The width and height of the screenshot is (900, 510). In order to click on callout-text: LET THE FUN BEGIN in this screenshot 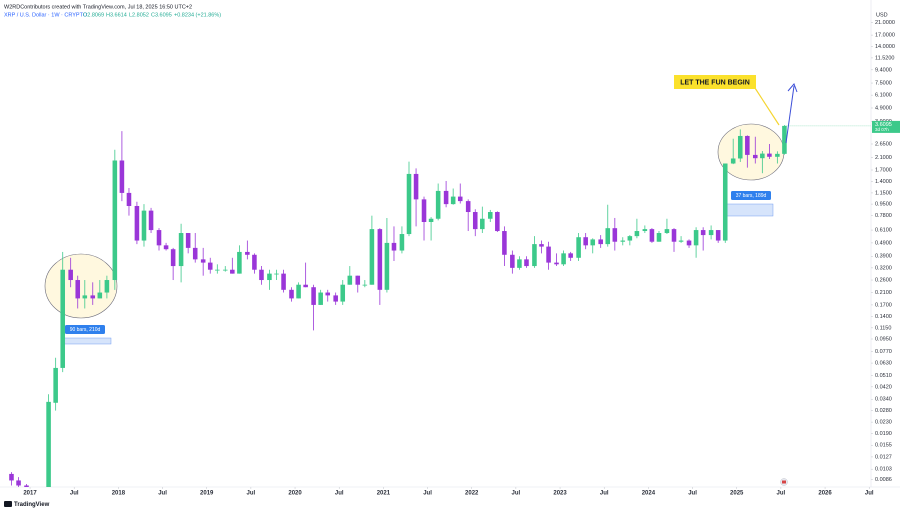, I will do `click(715, 82)`.